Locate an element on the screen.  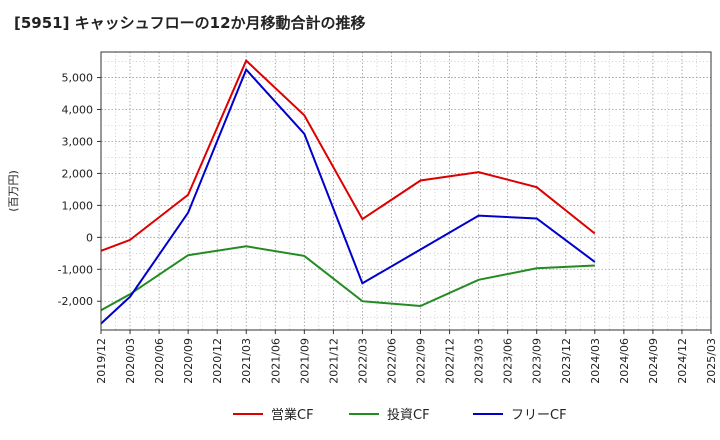
legend-label: フリーCF is located at coordinates (539, 415).